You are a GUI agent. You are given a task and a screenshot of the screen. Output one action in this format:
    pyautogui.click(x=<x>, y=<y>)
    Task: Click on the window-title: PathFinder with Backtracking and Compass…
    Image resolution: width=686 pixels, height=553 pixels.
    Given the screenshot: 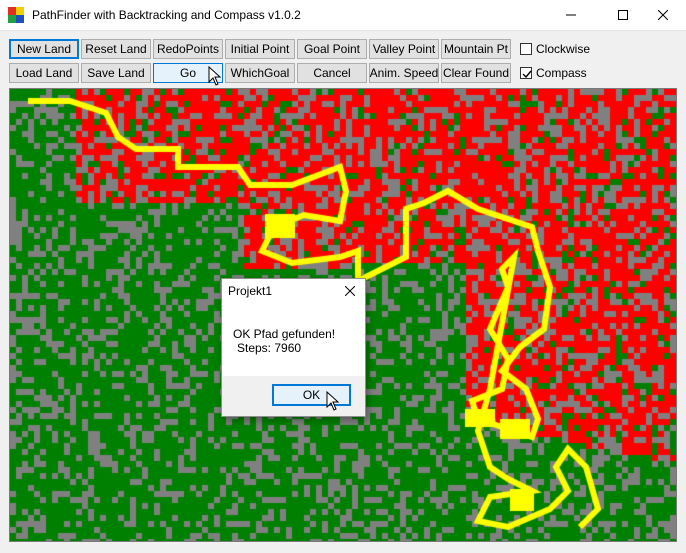 What is the action you would take?
    pyautogui.click(x=166, y=15)
    